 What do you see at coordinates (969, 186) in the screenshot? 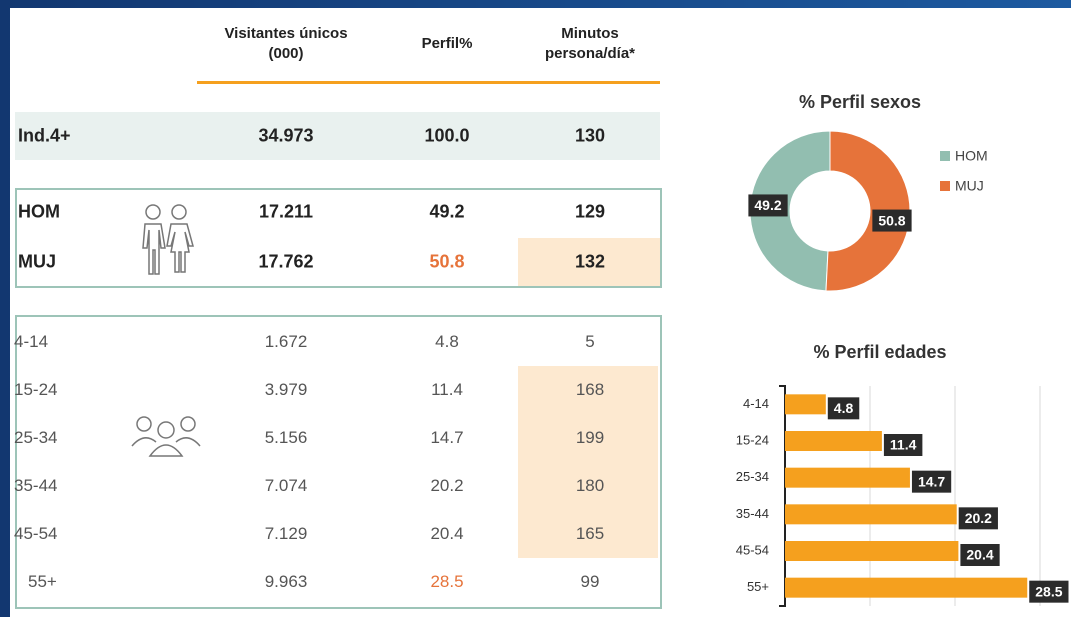
I see `legend-label: MUJ` at bounding box center [969, 186].